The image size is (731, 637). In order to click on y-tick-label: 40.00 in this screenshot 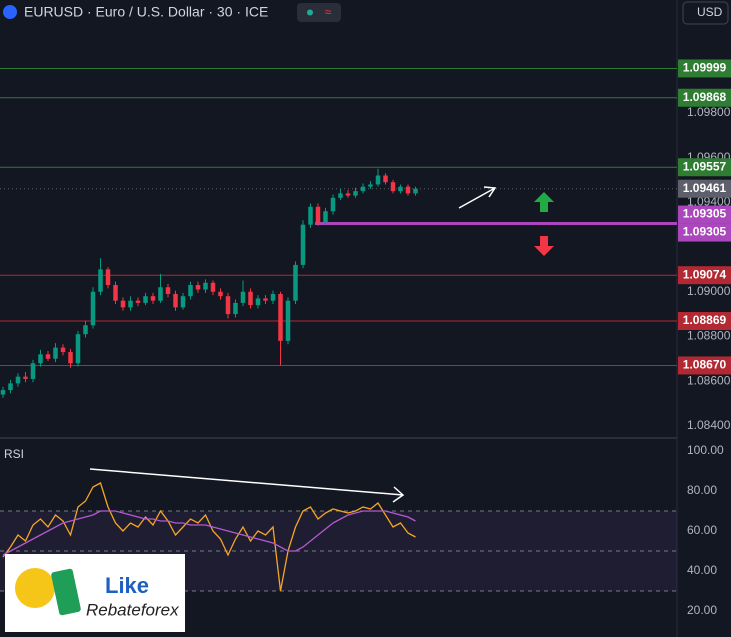, I will do `click(702, 570)`.